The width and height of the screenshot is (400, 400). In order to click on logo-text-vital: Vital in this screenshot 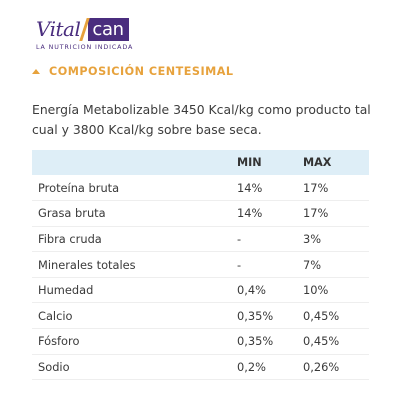, I will do `click(58, 29)`.